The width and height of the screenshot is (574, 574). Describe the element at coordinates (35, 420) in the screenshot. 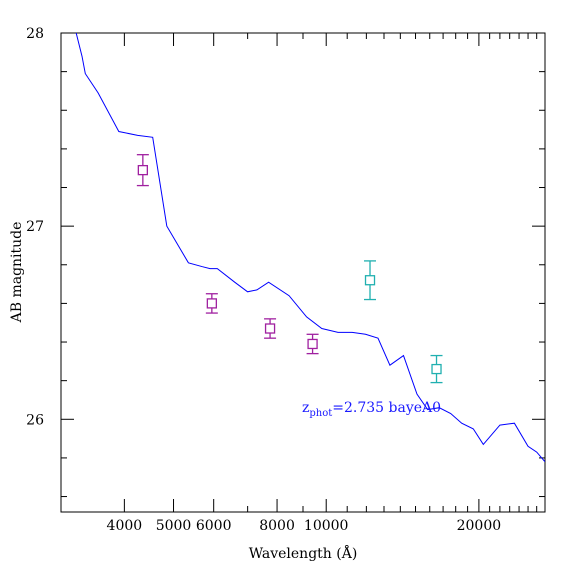

I see `y-tick-label: 26` at that location.